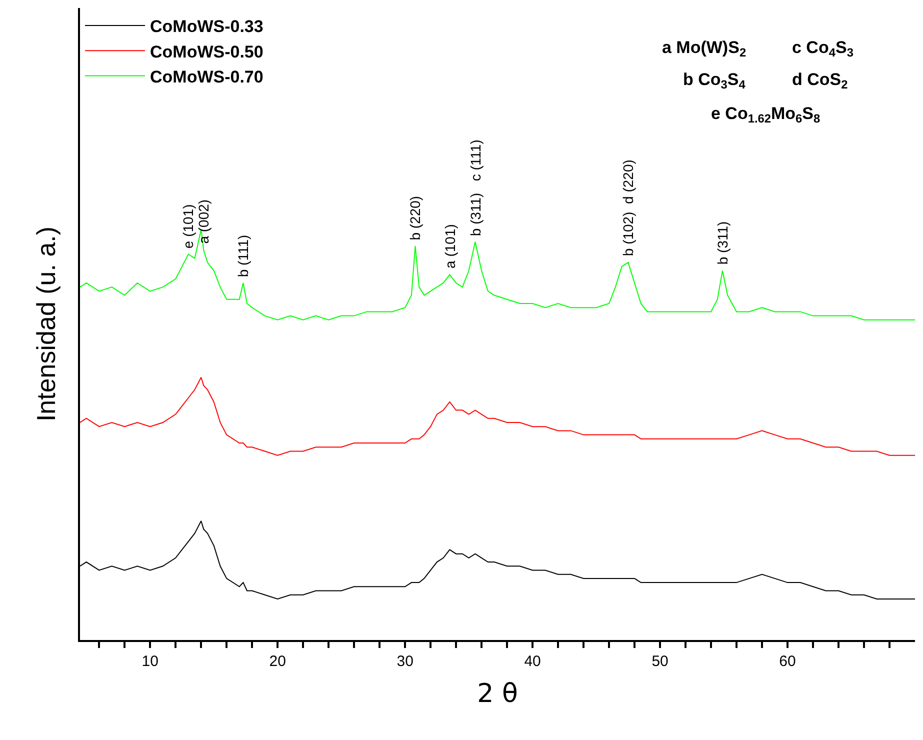 The height and width of the screenshot is (740, 923). What do you see at coordinates (628, 208) in the screenshot?
I see `annotation: b (102) d (220)` at bounding box center [628, 208].